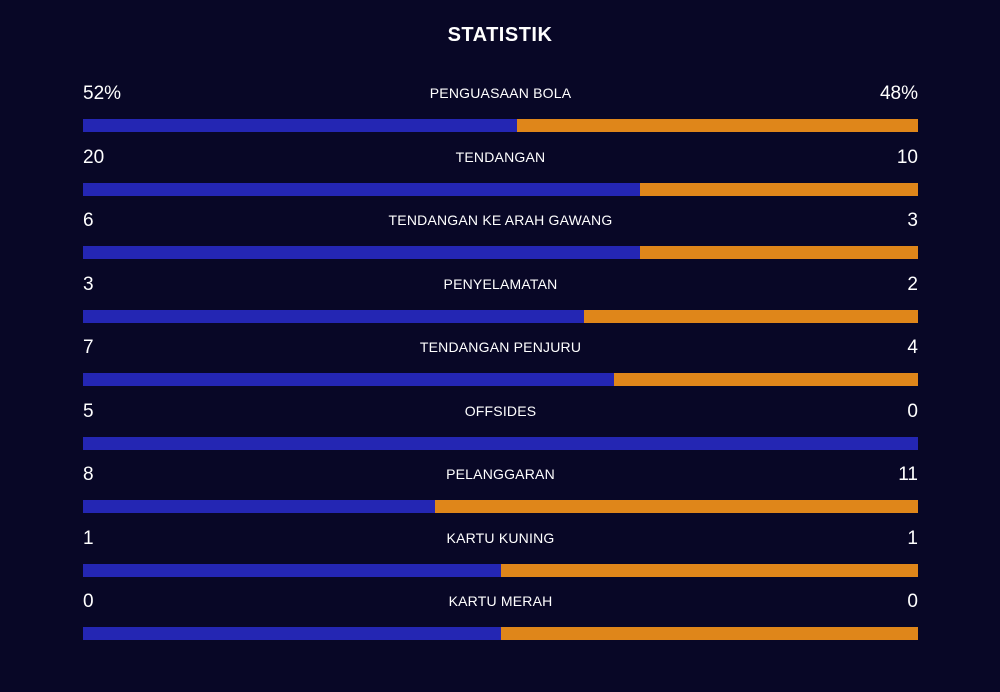  What do you see at coordinates (88, 347) in the screenshot?
I see `home-value: 7` at bounding box center [88, 347].